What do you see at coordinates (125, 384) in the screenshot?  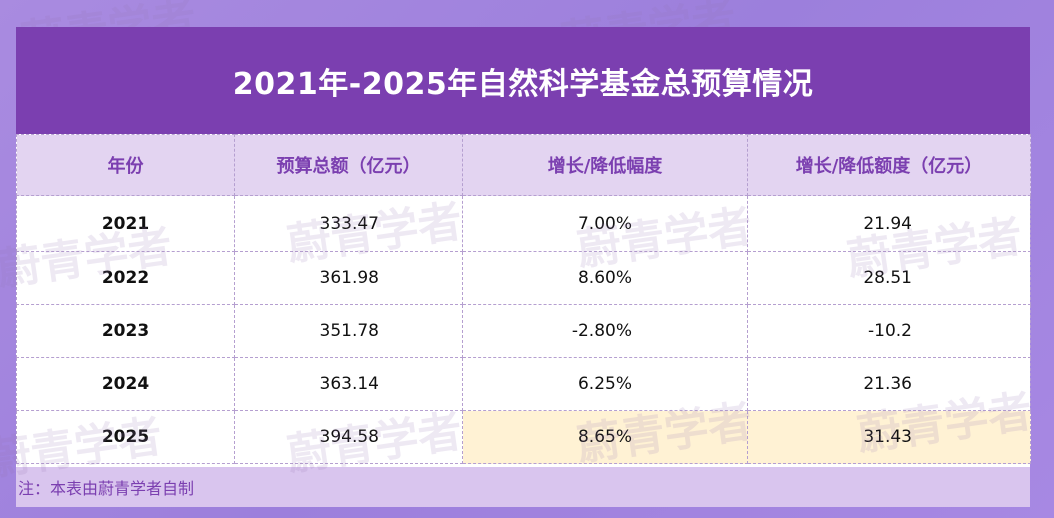 I see `year-cell: 2024` at bounding box center [125, 384].